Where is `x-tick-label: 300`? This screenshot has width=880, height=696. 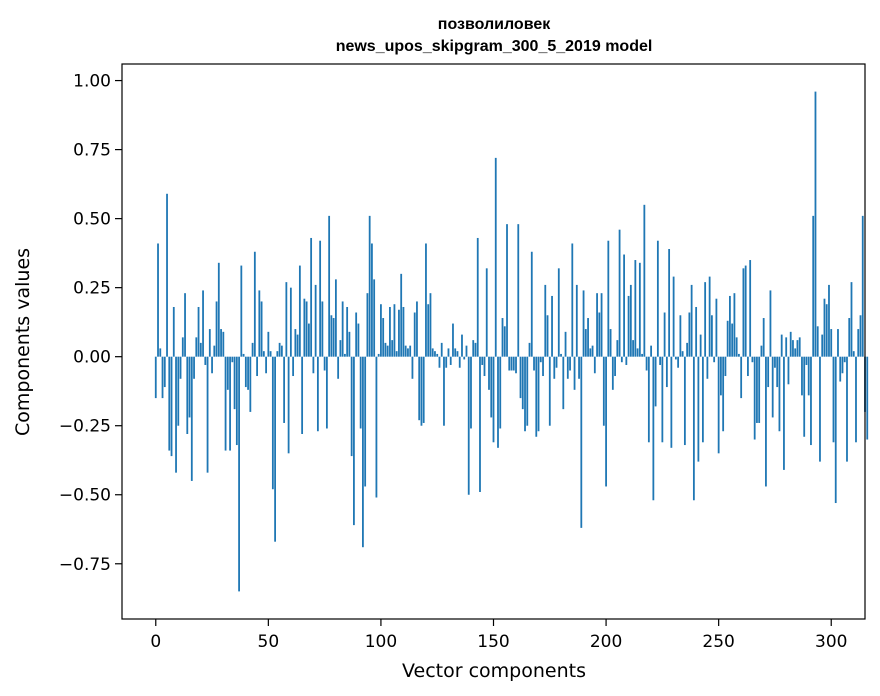
x-tick-label: 300 is located at coordinates (831, 642).